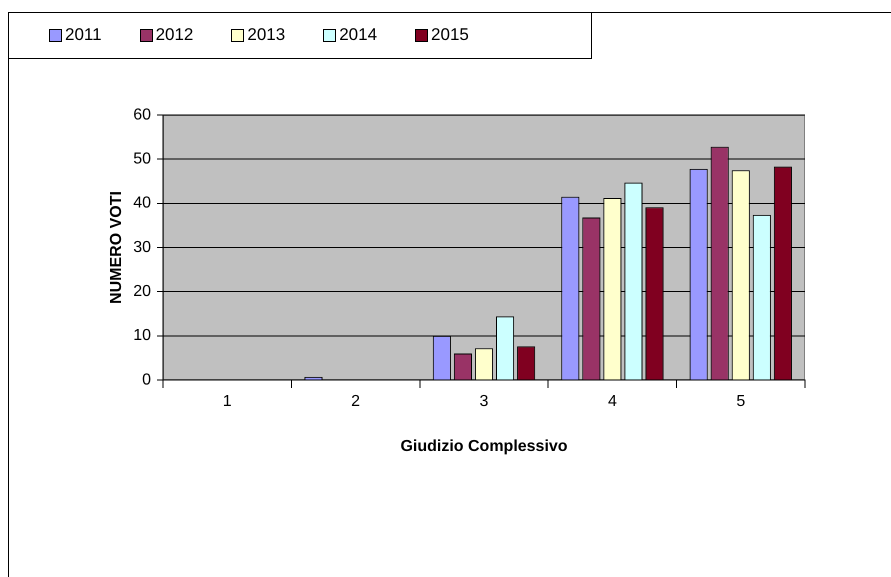 Image resolution: width=891 pixels, height=577 pixels. I want to click on x-tick-label: 2, so click(355, 401).